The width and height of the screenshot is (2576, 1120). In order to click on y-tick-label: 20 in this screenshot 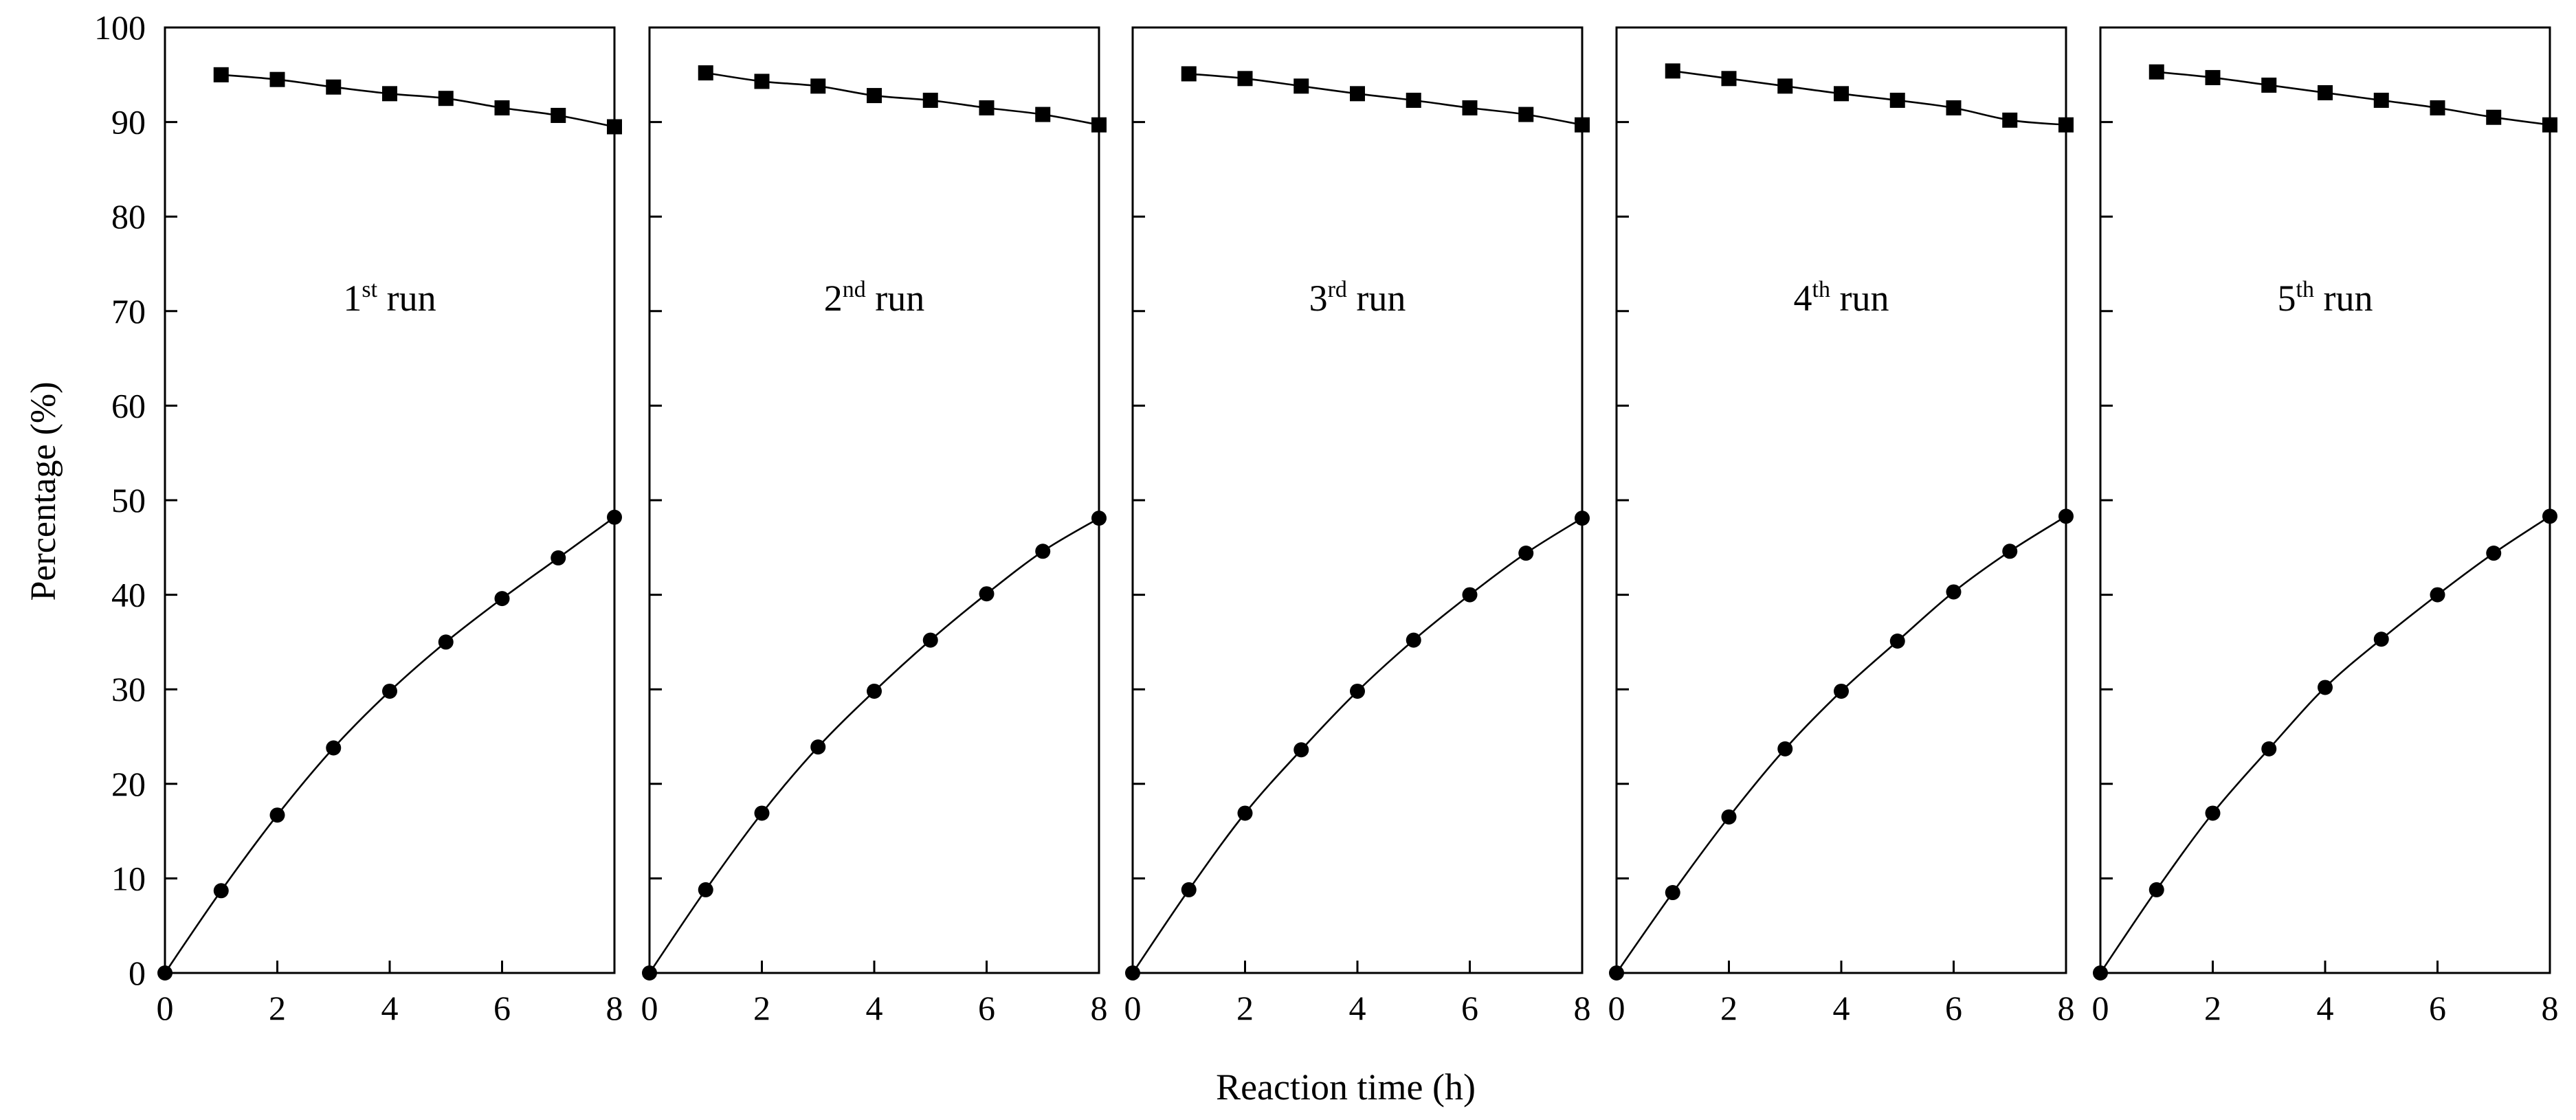, I will do `click(128, 784)`.